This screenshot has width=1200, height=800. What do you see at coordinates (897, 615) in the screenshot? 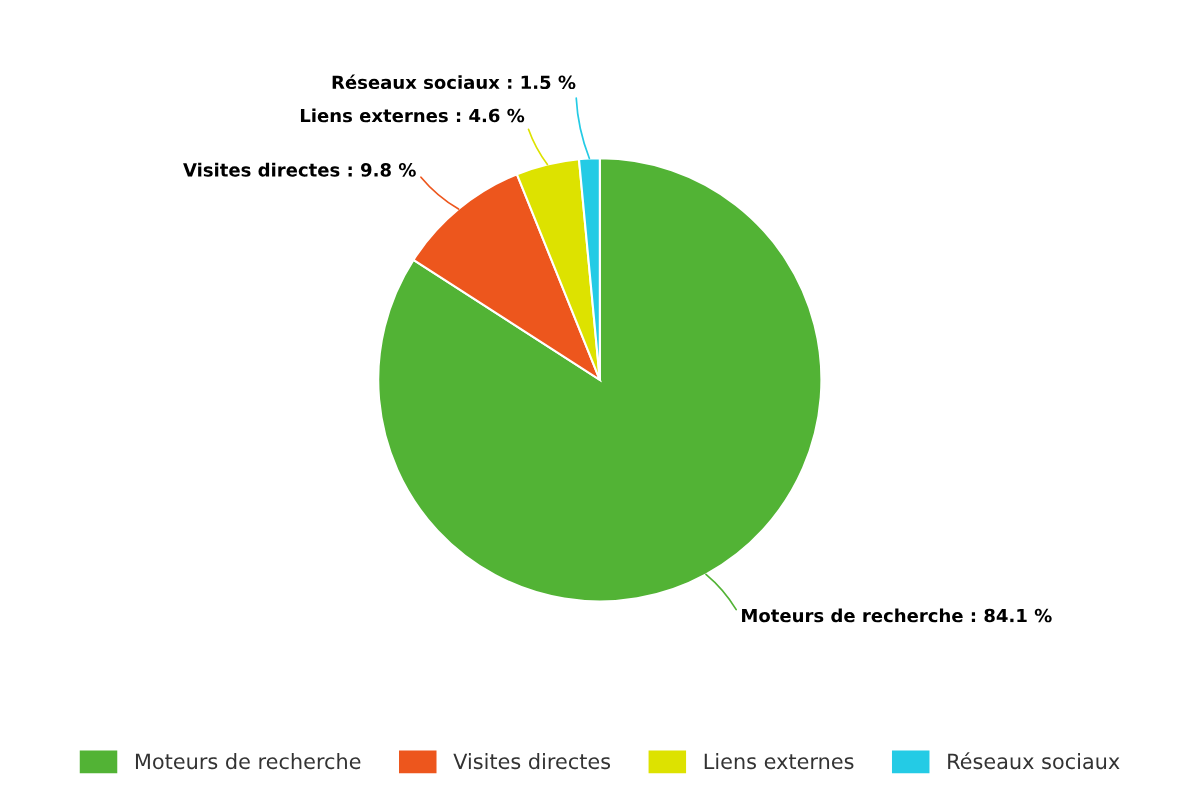
I see `data-label: Moteurs de recherche : 84.1 %` at bounding box center [897, 615].